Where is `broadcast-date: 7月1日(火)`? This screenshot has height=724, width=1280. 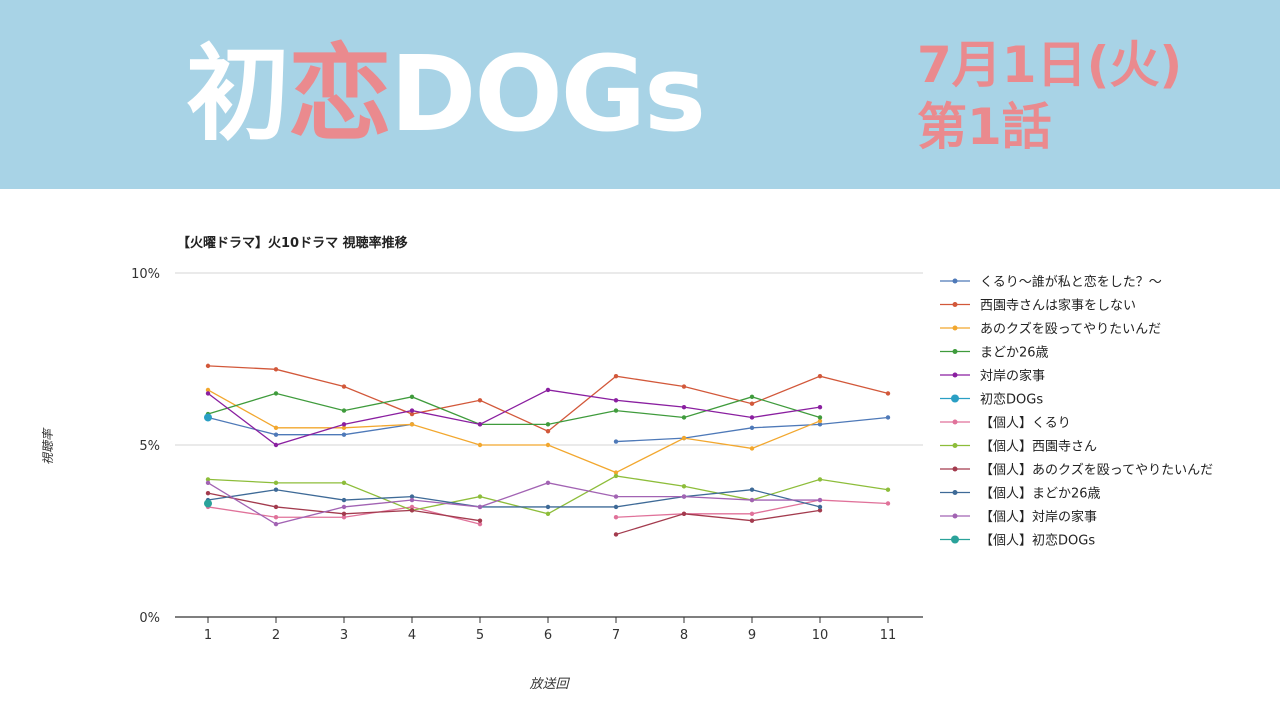 broadcast-date: 7月1日(火) is located at coordinates (1050, 65).